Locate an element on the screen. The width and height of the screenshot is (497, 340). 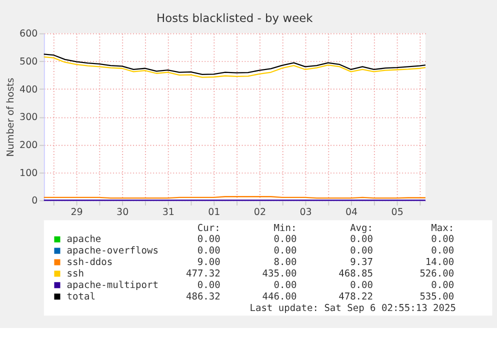
text: Cur: is located at coordinates (208, 228).